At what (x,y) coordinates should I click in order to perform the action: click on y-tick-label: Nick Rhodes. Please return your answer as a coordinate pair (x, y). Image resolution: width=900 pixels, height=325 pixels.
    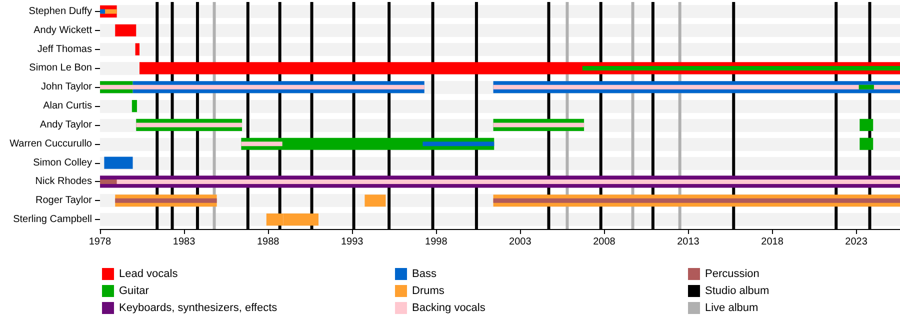
    Looking at the image, I should click on (63, 182).